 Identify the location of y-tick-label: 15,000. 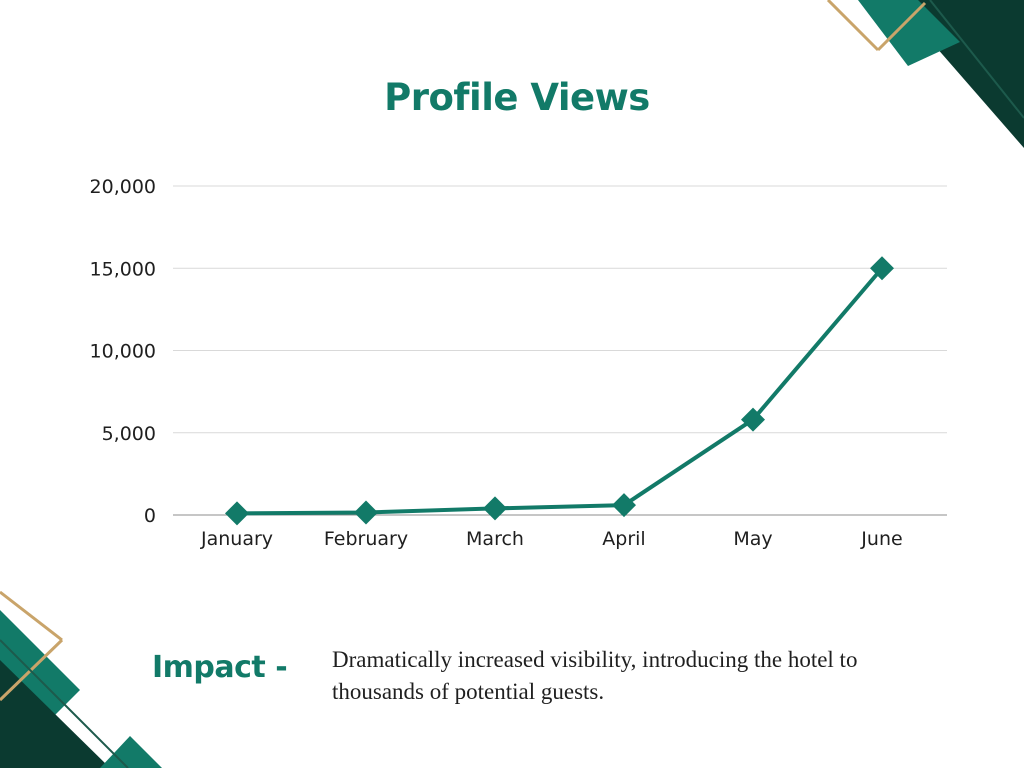
(123, 269).